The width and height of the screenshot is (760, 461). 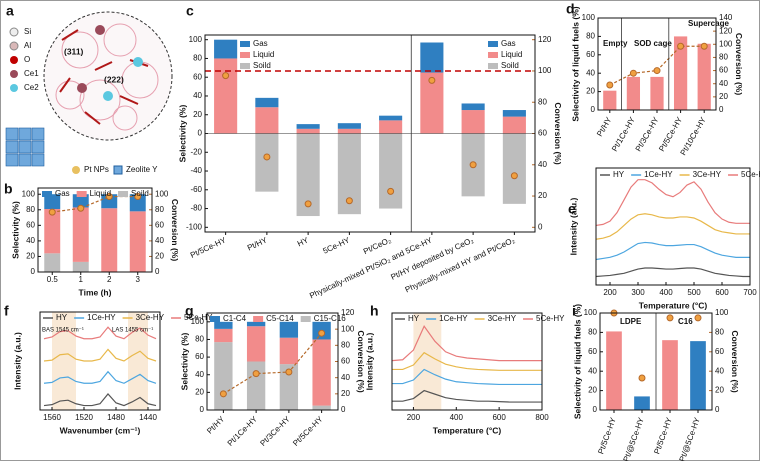 I want to click on item-label: Pt NPs, so click(x=96, y=169).